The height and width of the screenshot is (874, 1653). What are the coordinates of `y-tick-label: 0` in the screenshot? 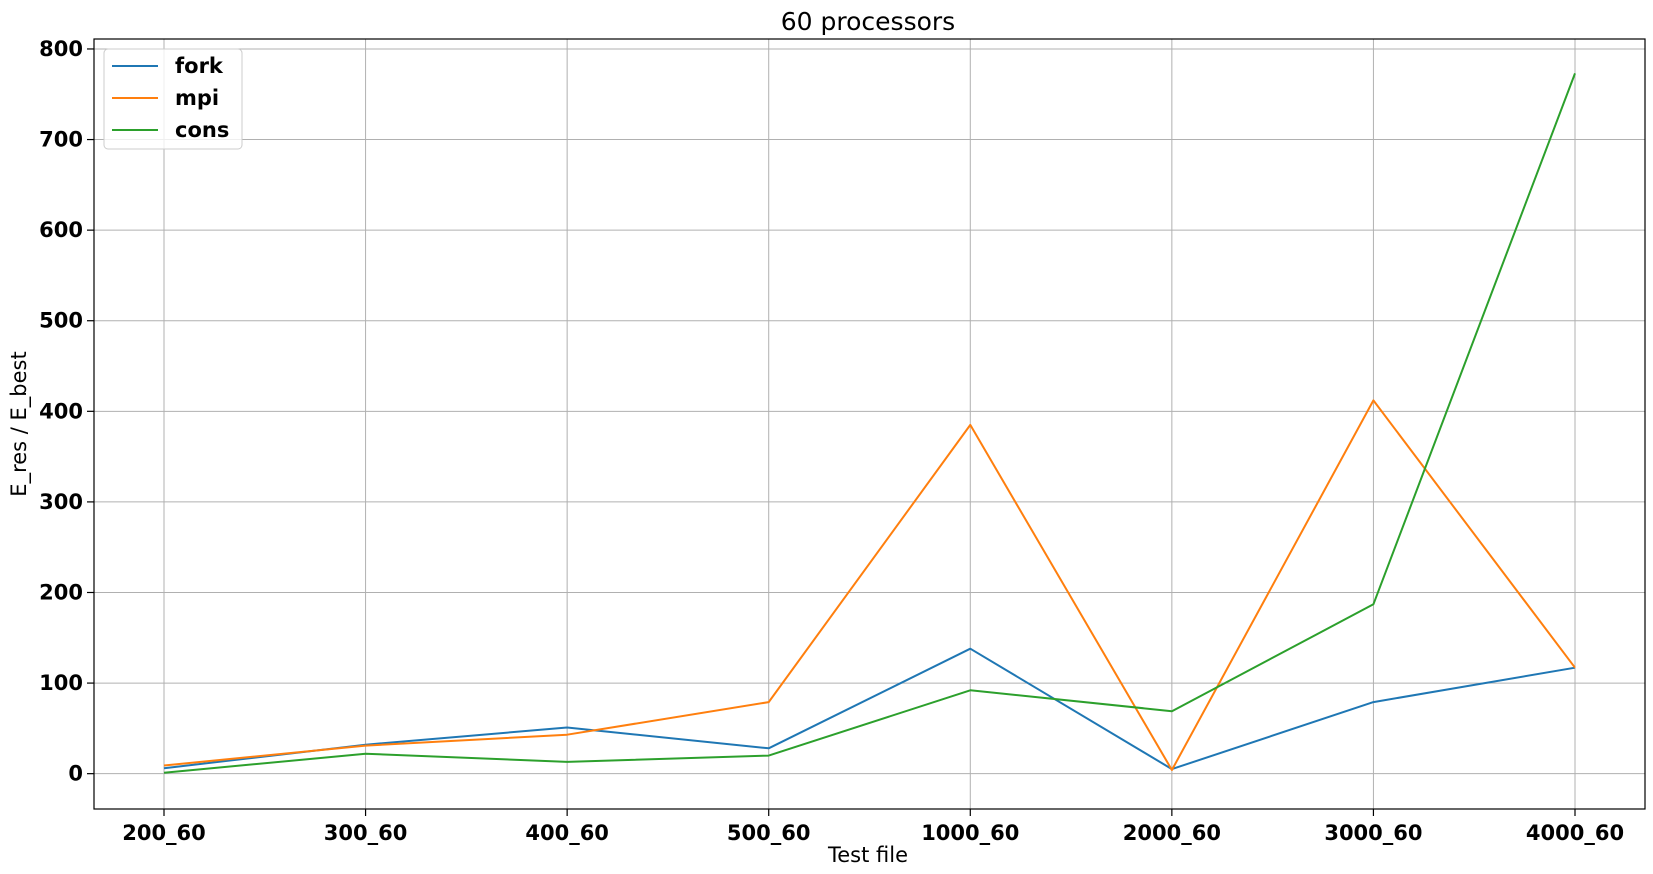 It's located at (75, 774).